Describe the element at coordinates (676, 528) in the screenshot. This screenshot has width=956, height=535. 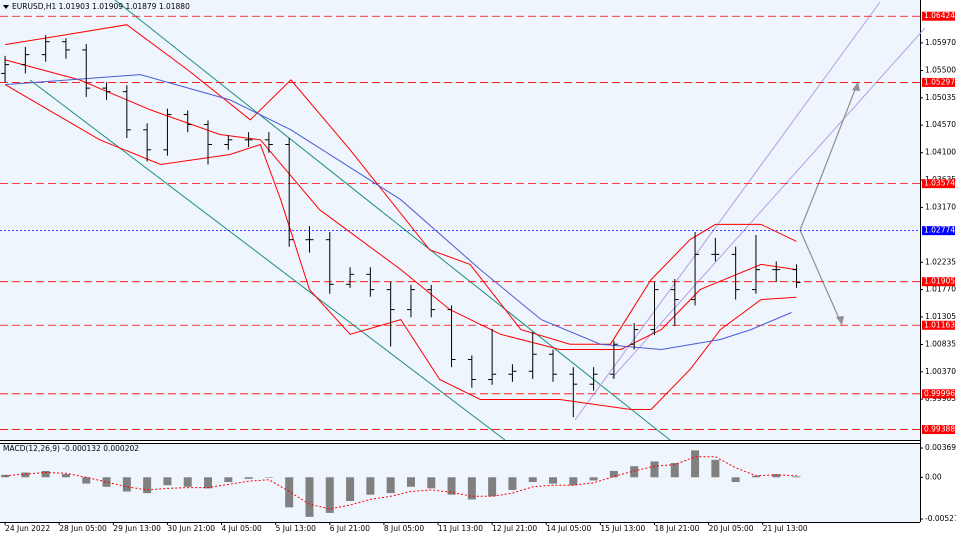
I see `x-tick-label: 18 Jul 21:00` at that location.